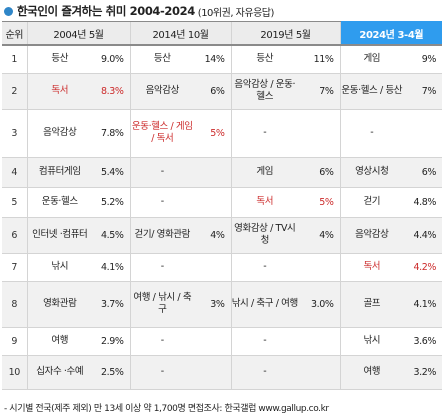 This screenshot has height=418, width=445. Describe the element at coordinates (264, 304) in the screenshot. I see `hobby-cell: 낚시 / 축구 / 여행` at that location.